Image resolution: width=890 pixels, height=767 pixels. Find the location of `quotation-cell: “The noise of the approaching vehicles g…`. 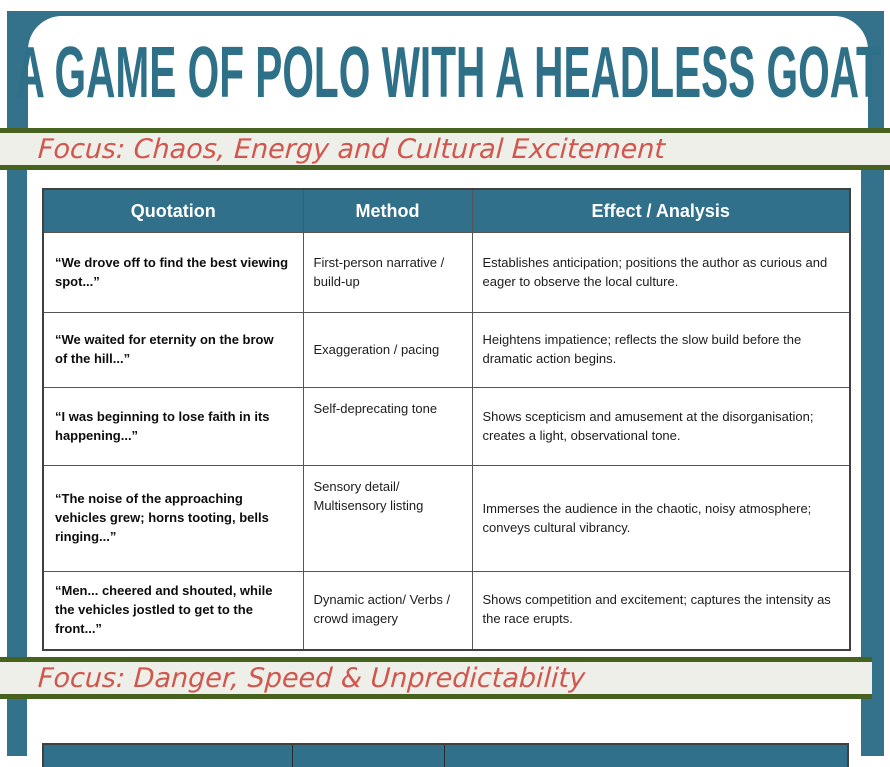

quotation-cell: “The noise of the approaching vehicles g… is located at coordinates (173, 518).